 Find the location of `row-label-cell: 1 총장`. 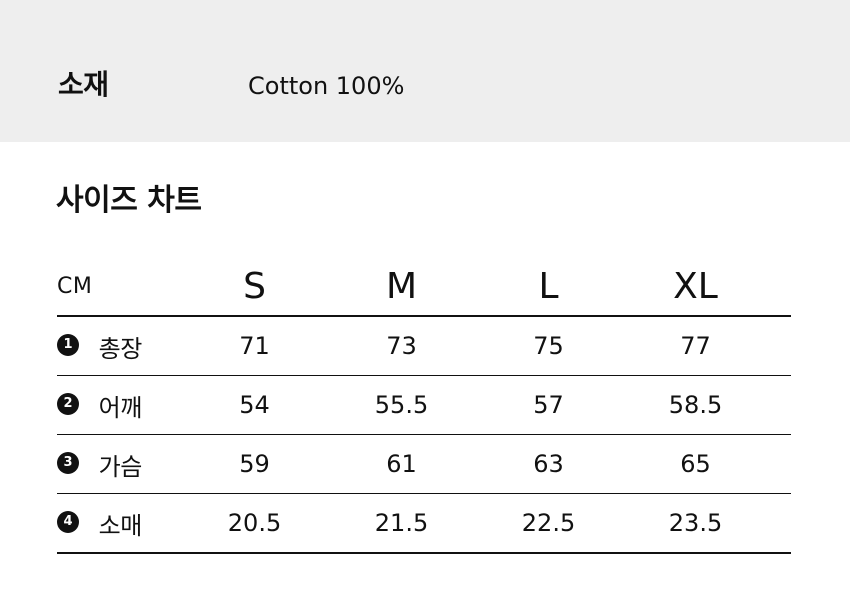

row-label-cell: 1 총장 is located at coordinates (119, 346).